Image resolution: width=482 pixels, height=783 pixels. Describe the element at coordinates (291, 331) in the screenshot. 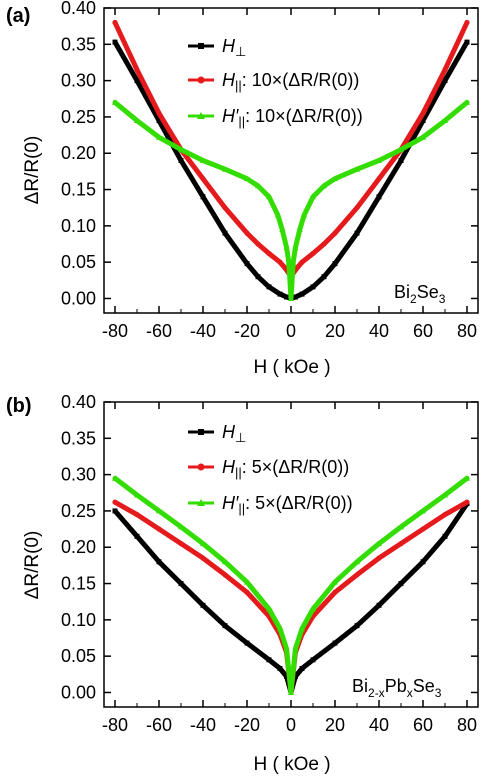

I see `x-tick-label-a: 0` at that location.